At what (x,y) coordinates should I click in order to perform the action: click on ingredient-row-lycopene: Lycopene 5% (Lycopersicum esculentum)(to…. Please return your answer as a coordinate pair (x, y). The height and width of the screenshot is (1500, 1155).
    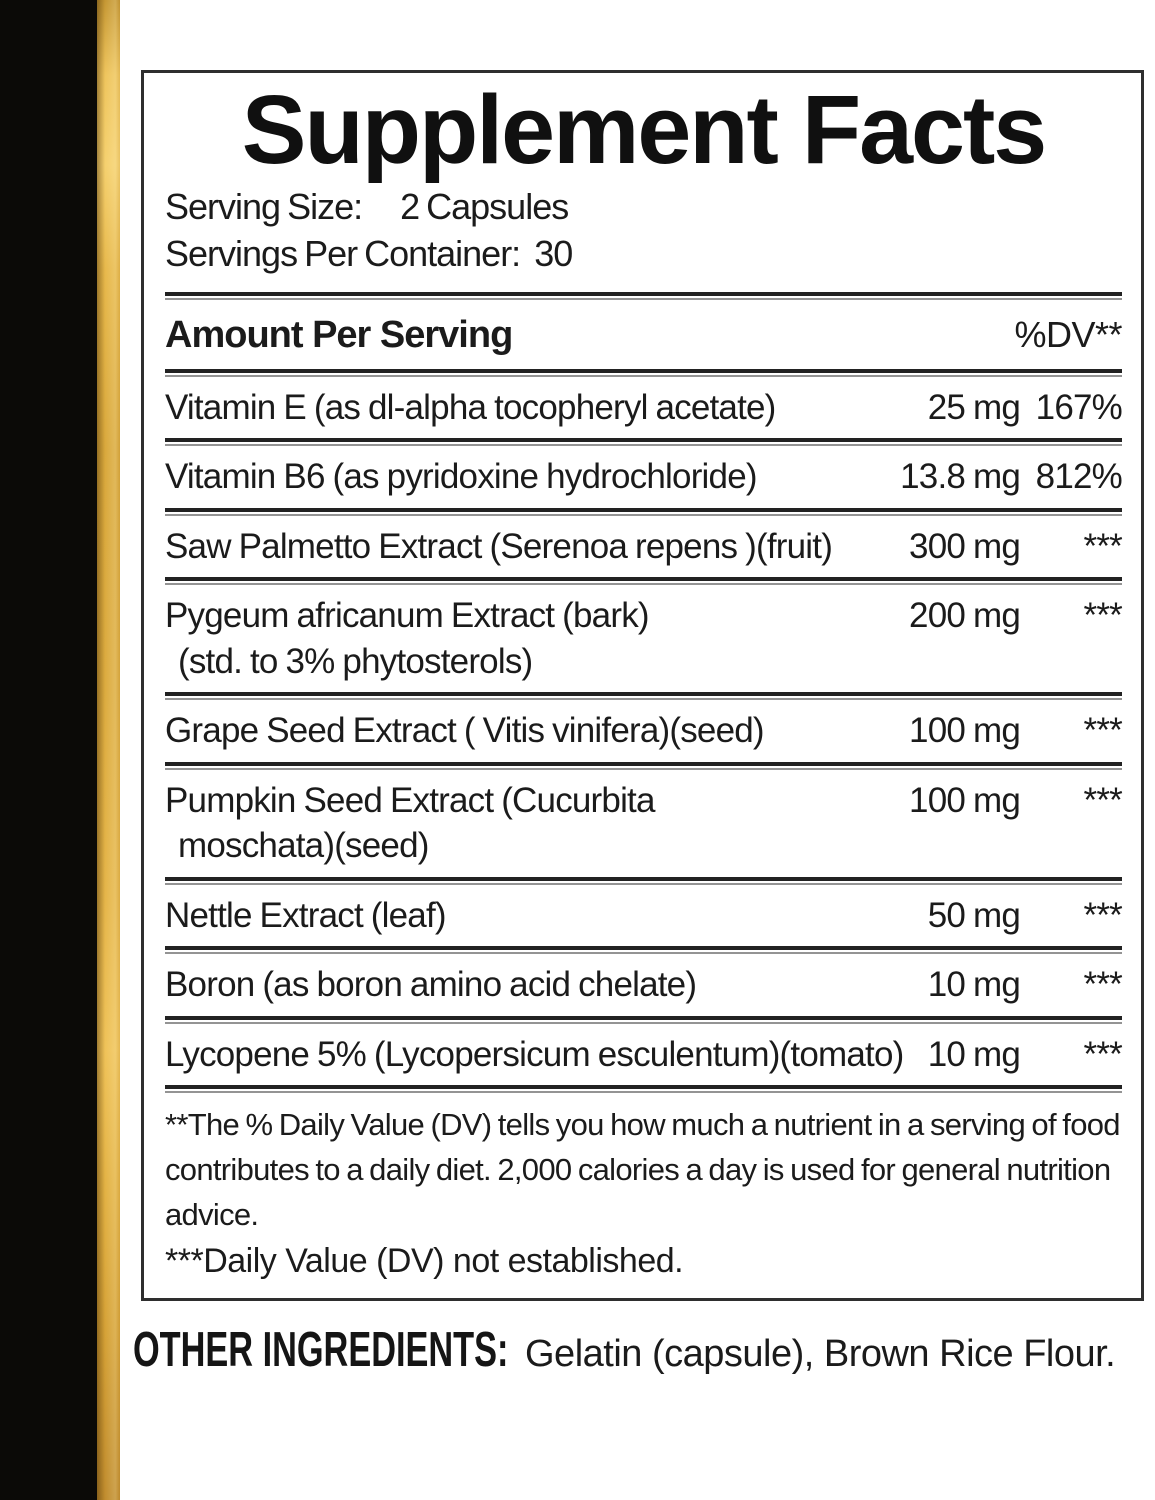
    Looking at the image, I should click on (644, 1055).